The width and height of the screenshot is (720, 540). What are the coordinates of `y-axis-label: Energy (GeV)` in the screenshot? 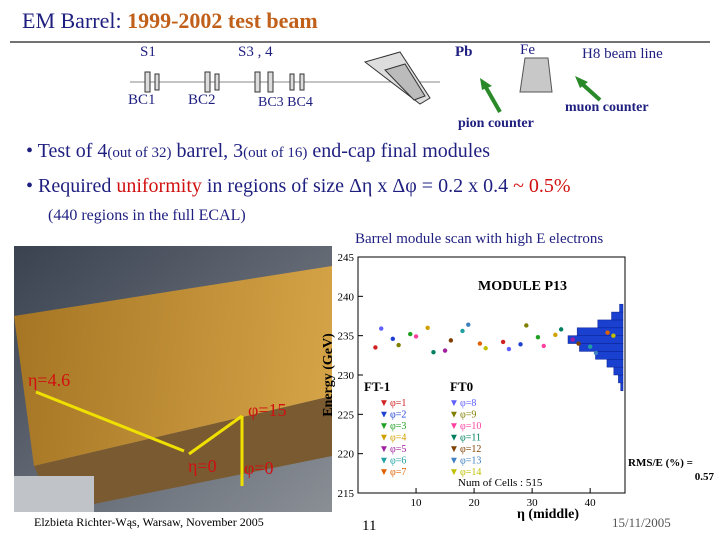 It's located at (328, 375).